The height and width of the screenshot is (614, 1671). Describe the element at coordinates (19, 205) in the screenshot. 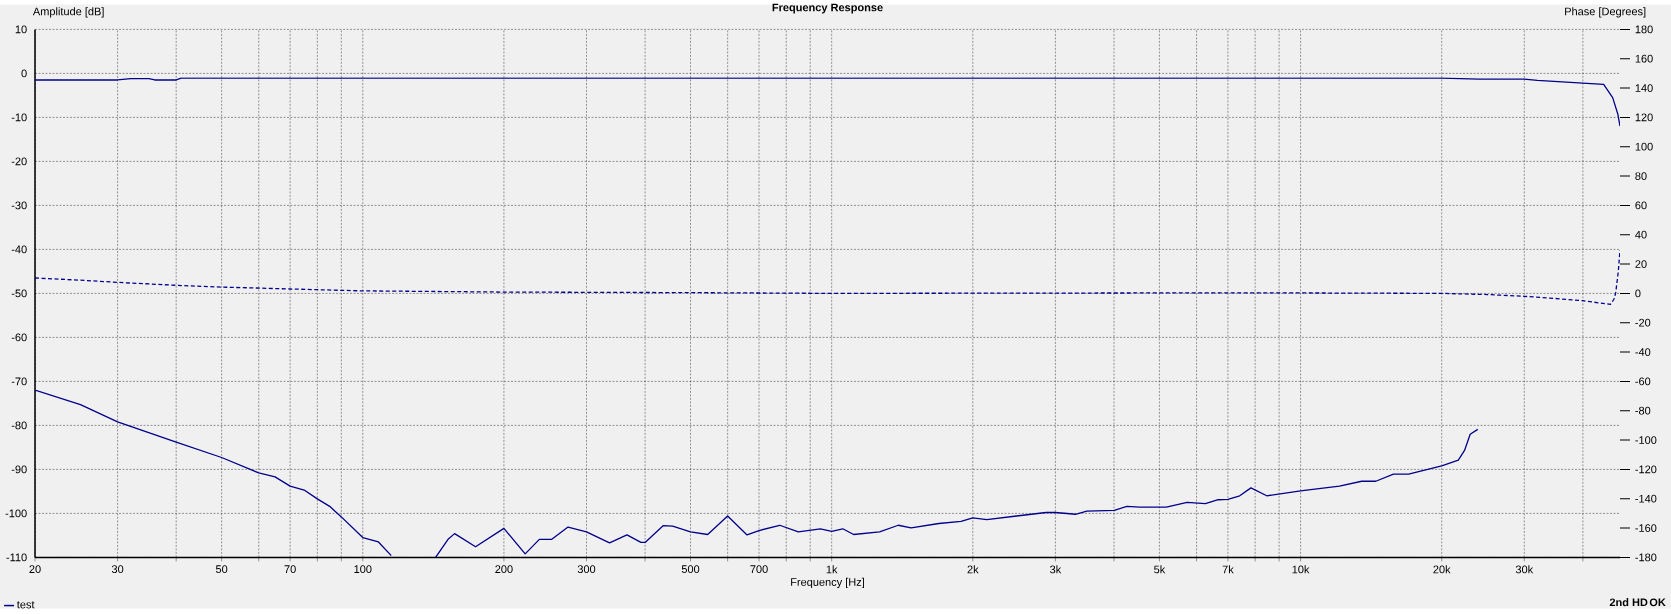

I see `y-tick-label: -30` at that location.